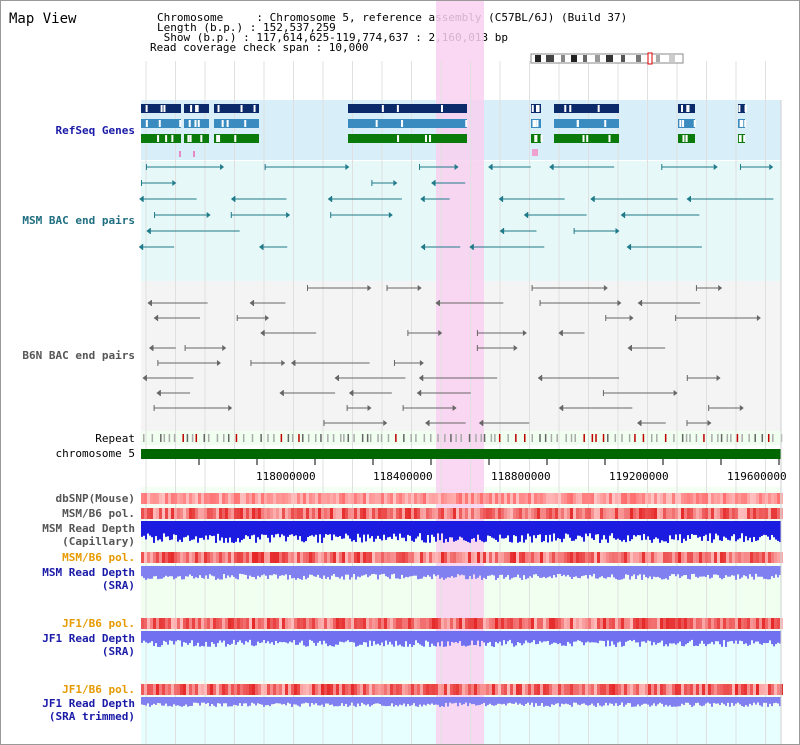  Describe the element at coordinates (686, 138) in the screenshot. I see `gene-gap` at that location.